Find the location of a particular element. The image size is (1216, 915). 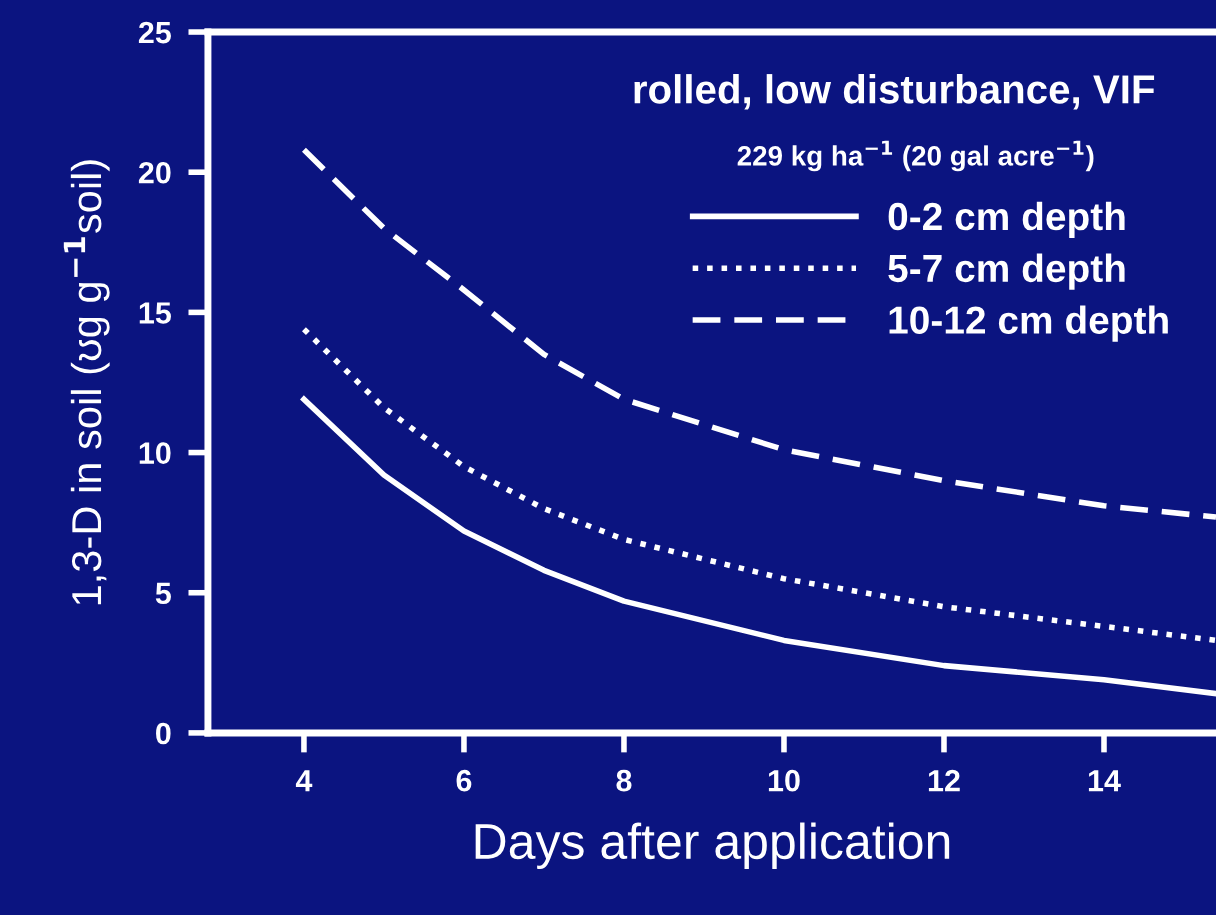

y-tick-label: 25 is located at coordinates (154, 32).